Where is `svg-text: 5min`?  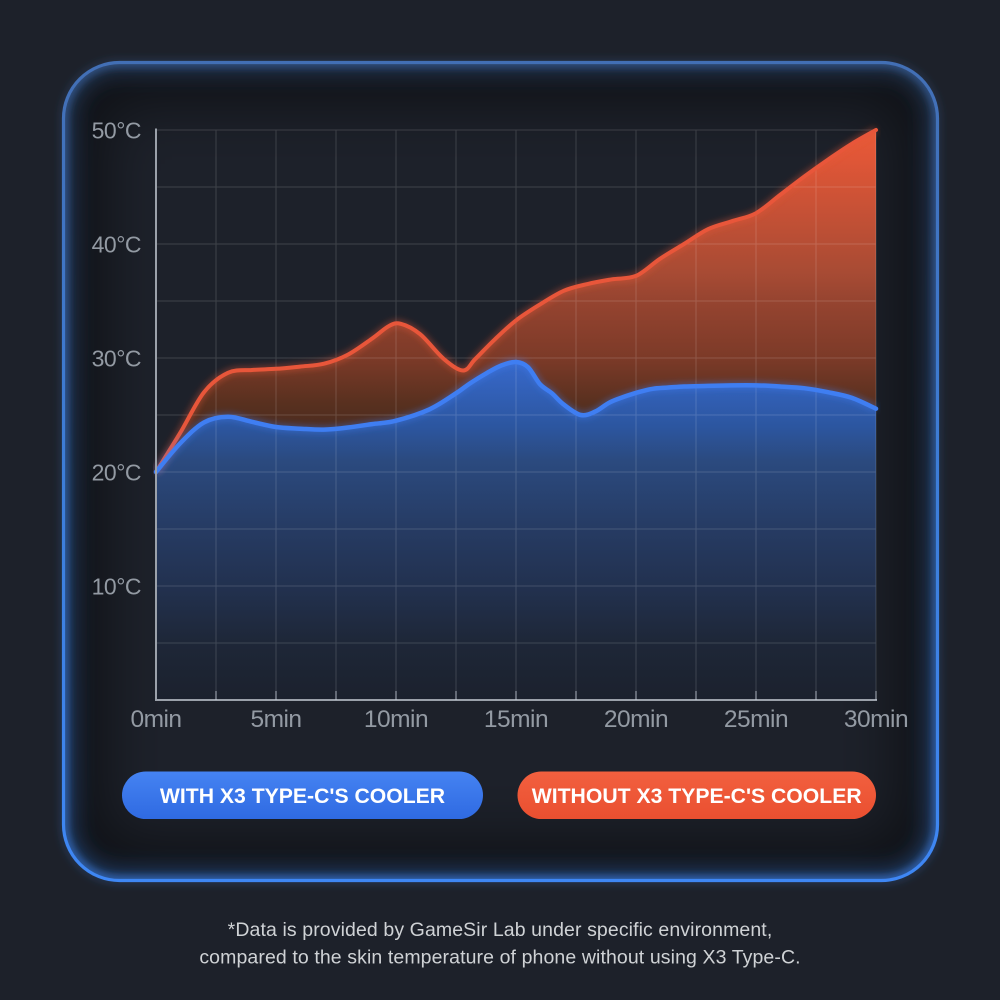 svg-text: 5min is located at coordinates (275, 719).